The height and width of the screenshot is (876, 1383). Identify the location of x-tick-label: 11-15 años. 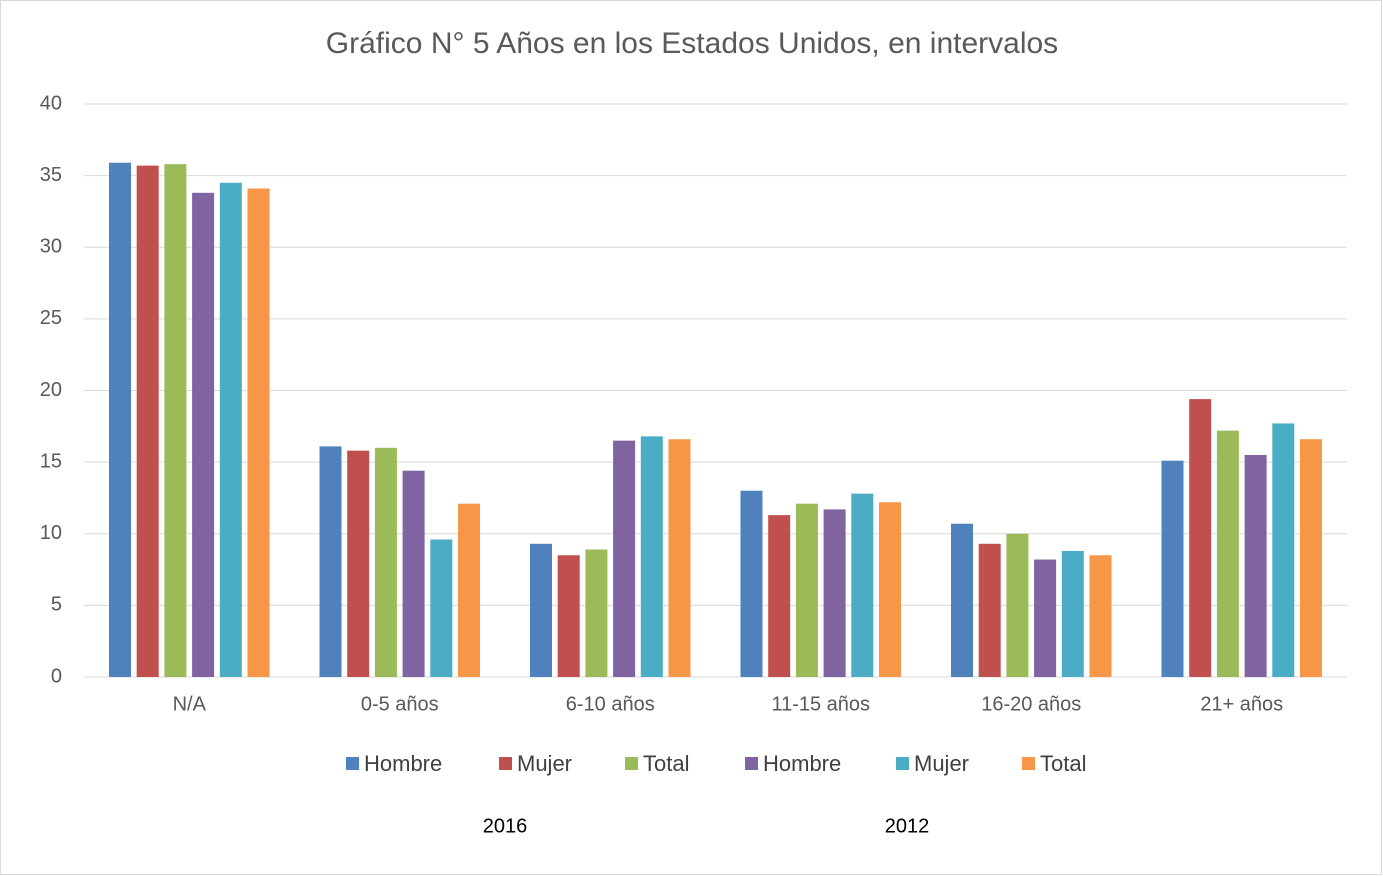
(820, 704).